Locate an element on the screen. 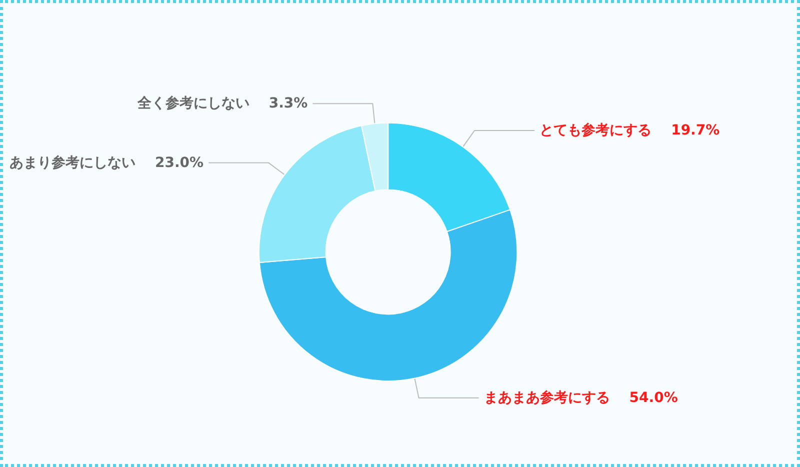  slice-label: あまり参考にしない 23.0% is located at coordinates (107, 162).